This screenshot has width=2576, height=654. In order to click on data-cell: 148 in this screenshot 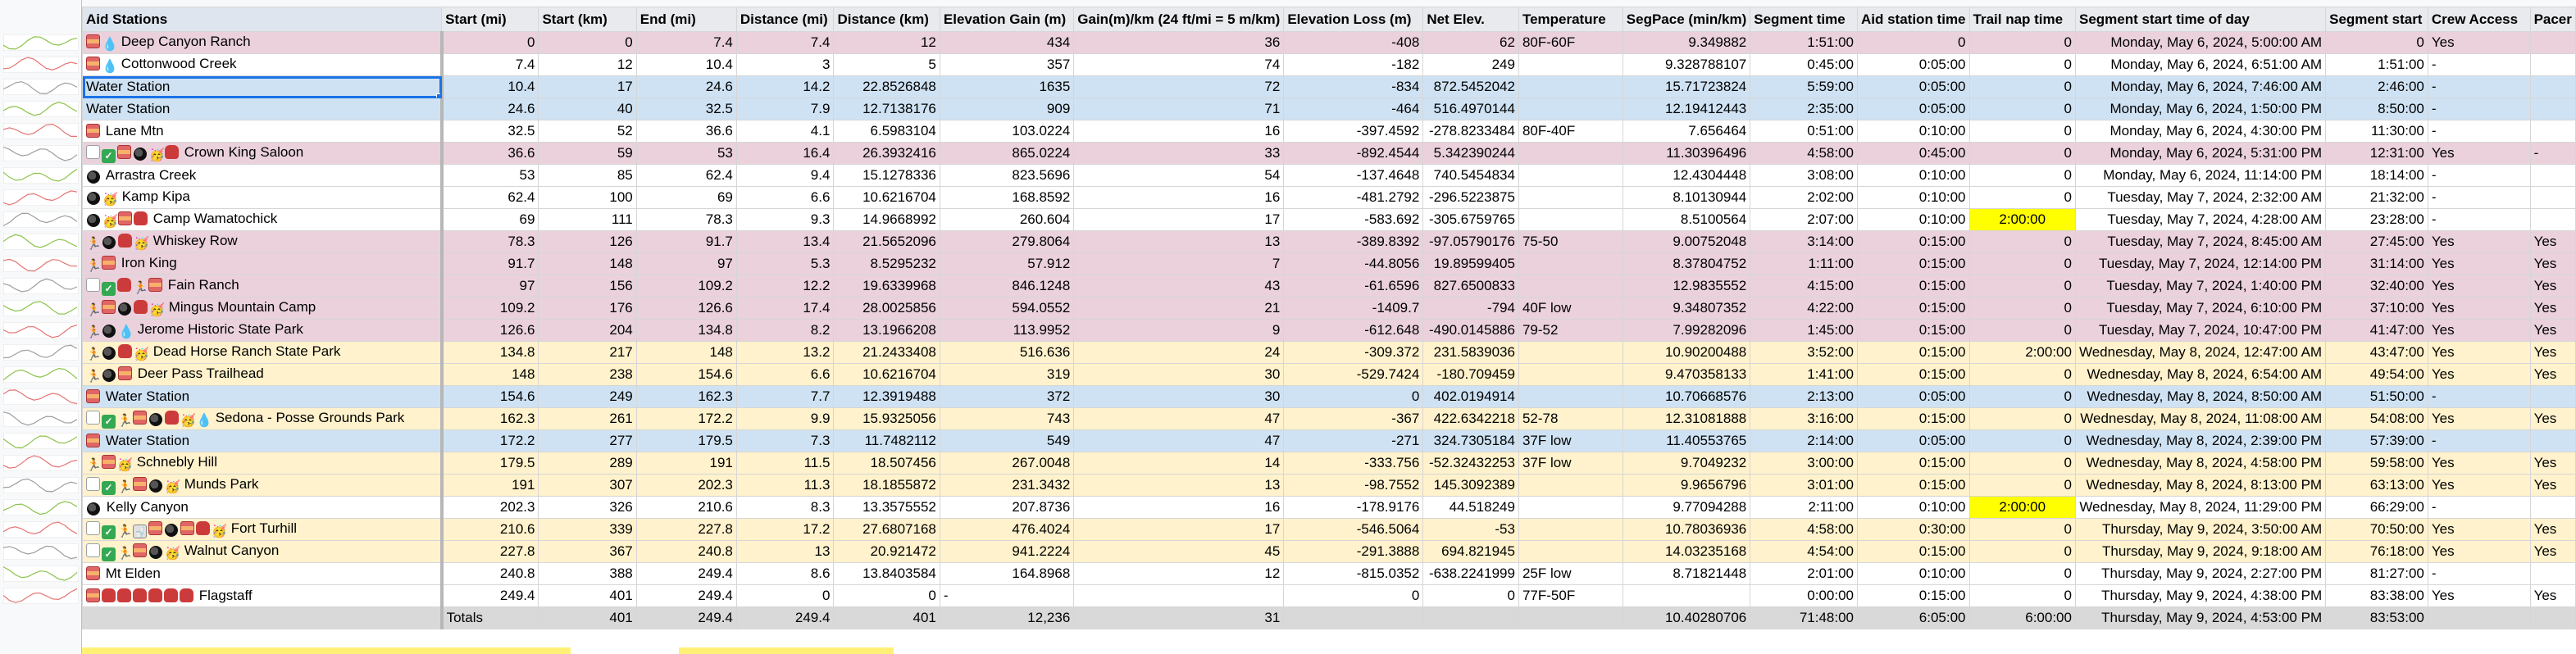, I will do `click(587, 263)`.